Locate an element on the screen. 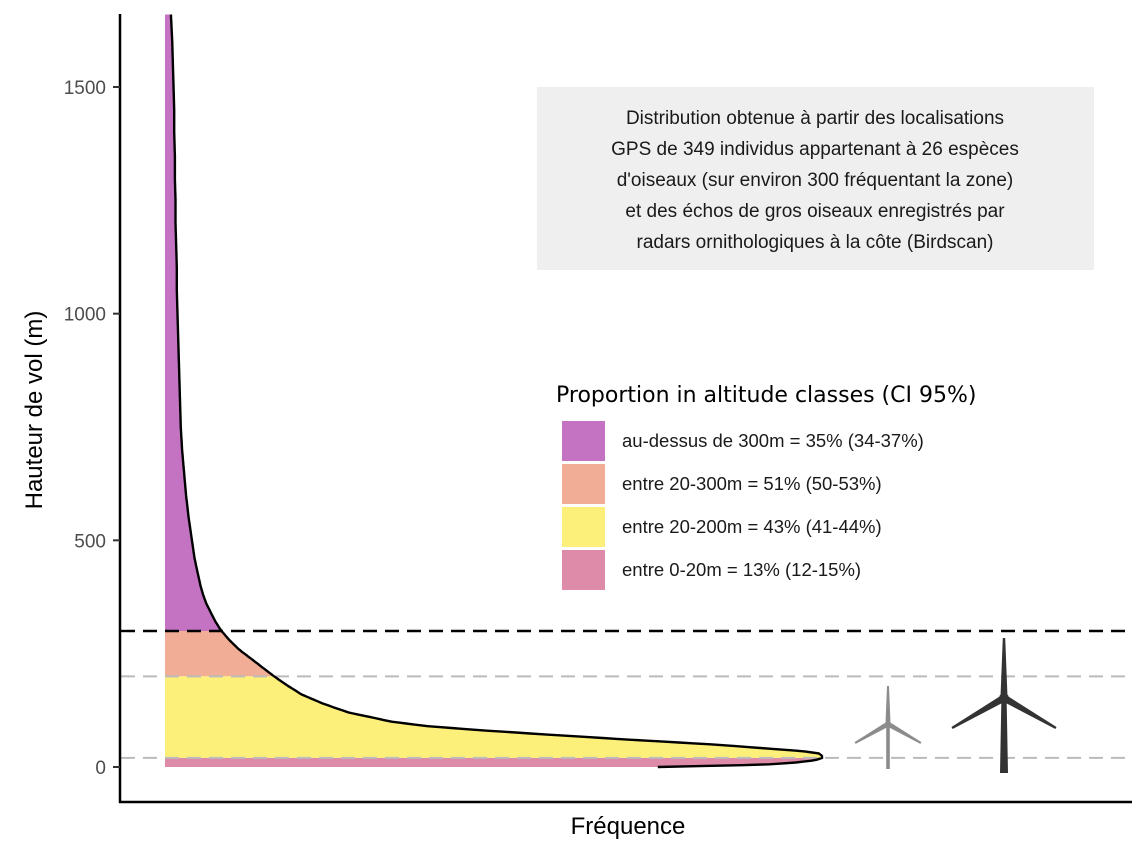  reference-lines is located at coordinates (626, 694).